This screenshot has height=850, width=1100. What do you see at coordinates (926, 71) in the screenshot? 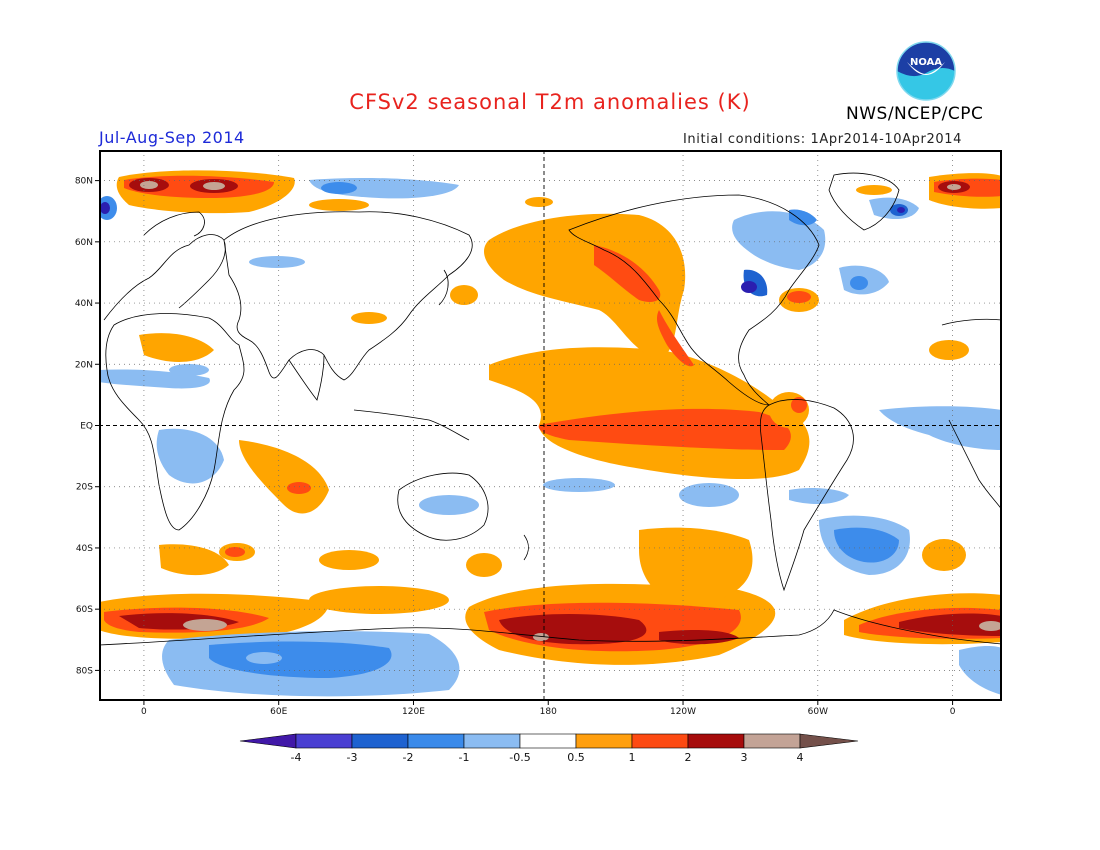
I see `noaa-logo-icon: NOAA` at bounding box center [926, 71].